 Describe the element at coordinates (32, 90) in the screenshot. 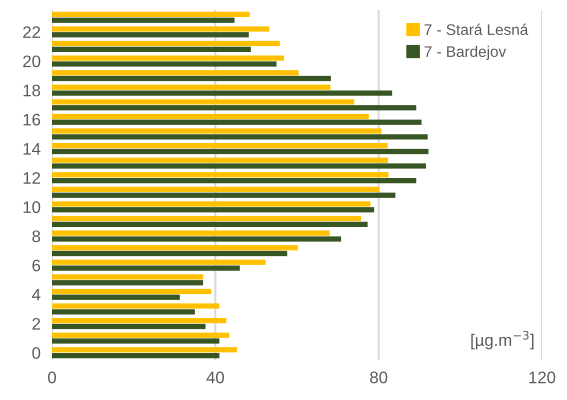

I see `y-tick-label: 18` at that location.